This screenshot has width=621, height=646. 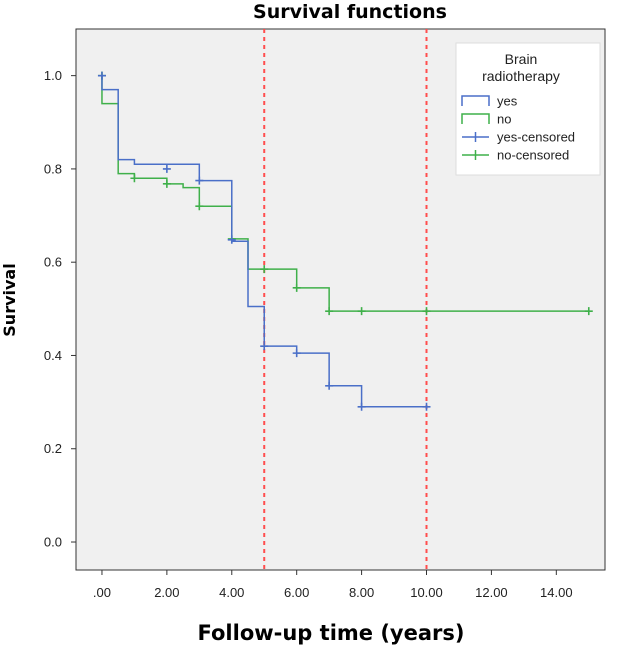 I want to click on x-tick-label: .00, so click(x=102, y=592).